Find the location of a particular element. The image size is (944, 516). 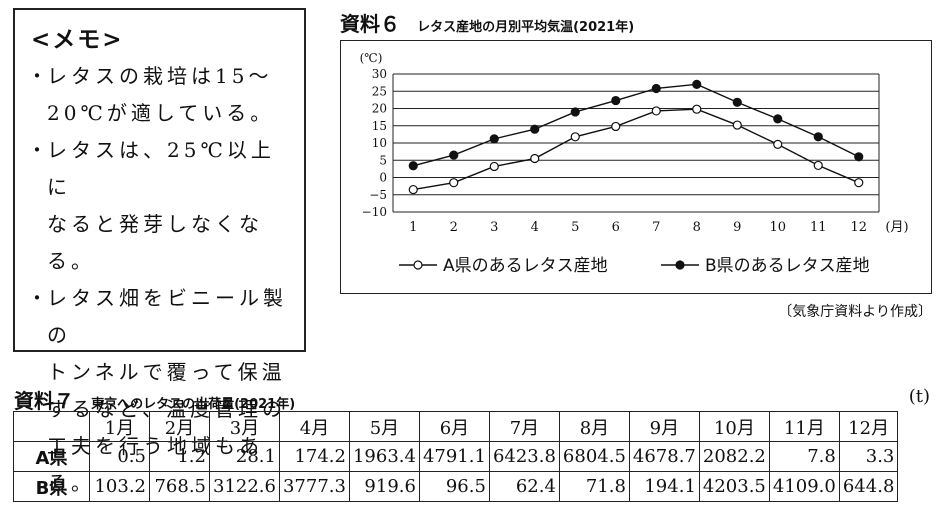

table-cell: 4791.1 is located at coordinates (454, 456).